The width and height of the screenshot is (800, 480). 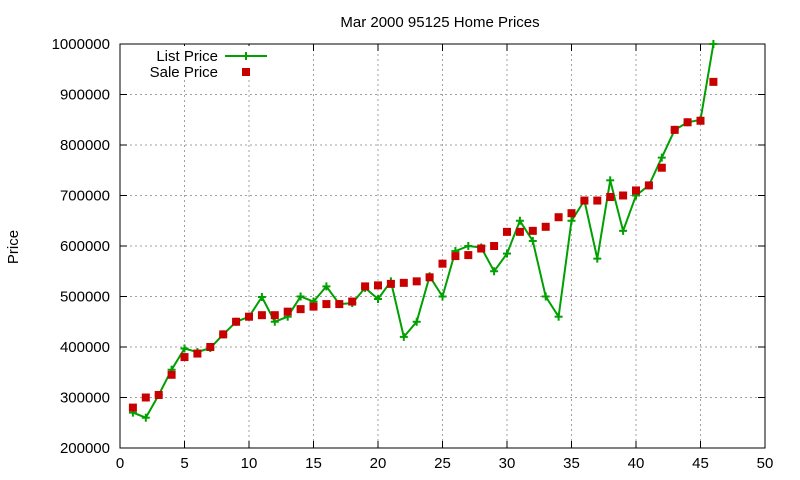 I want to click on y-tick-label: 1000000, so click(x=81, y=44).